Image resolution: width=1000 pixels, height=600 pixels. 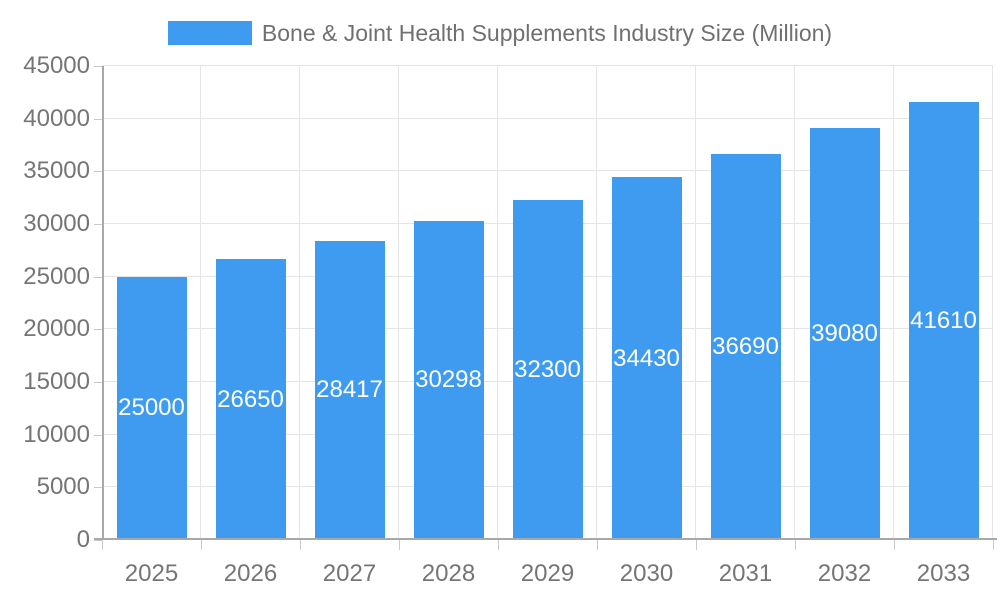 I want to click on bar-value-label: 28417, so click(x=349, y=390).